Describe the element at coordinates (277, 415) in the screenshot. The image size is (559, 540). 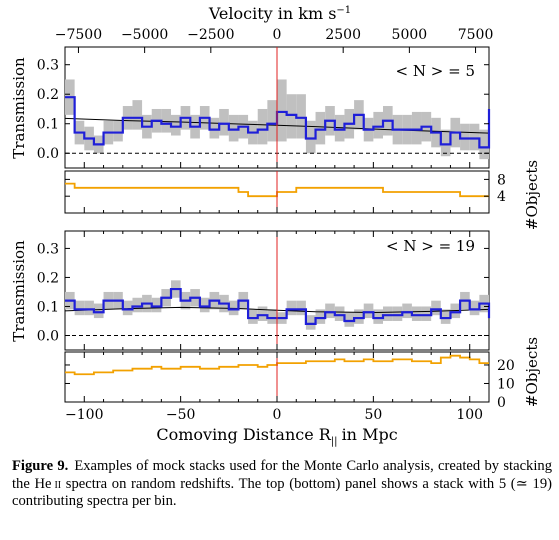
I see `x-tick-label: 0` at that location.